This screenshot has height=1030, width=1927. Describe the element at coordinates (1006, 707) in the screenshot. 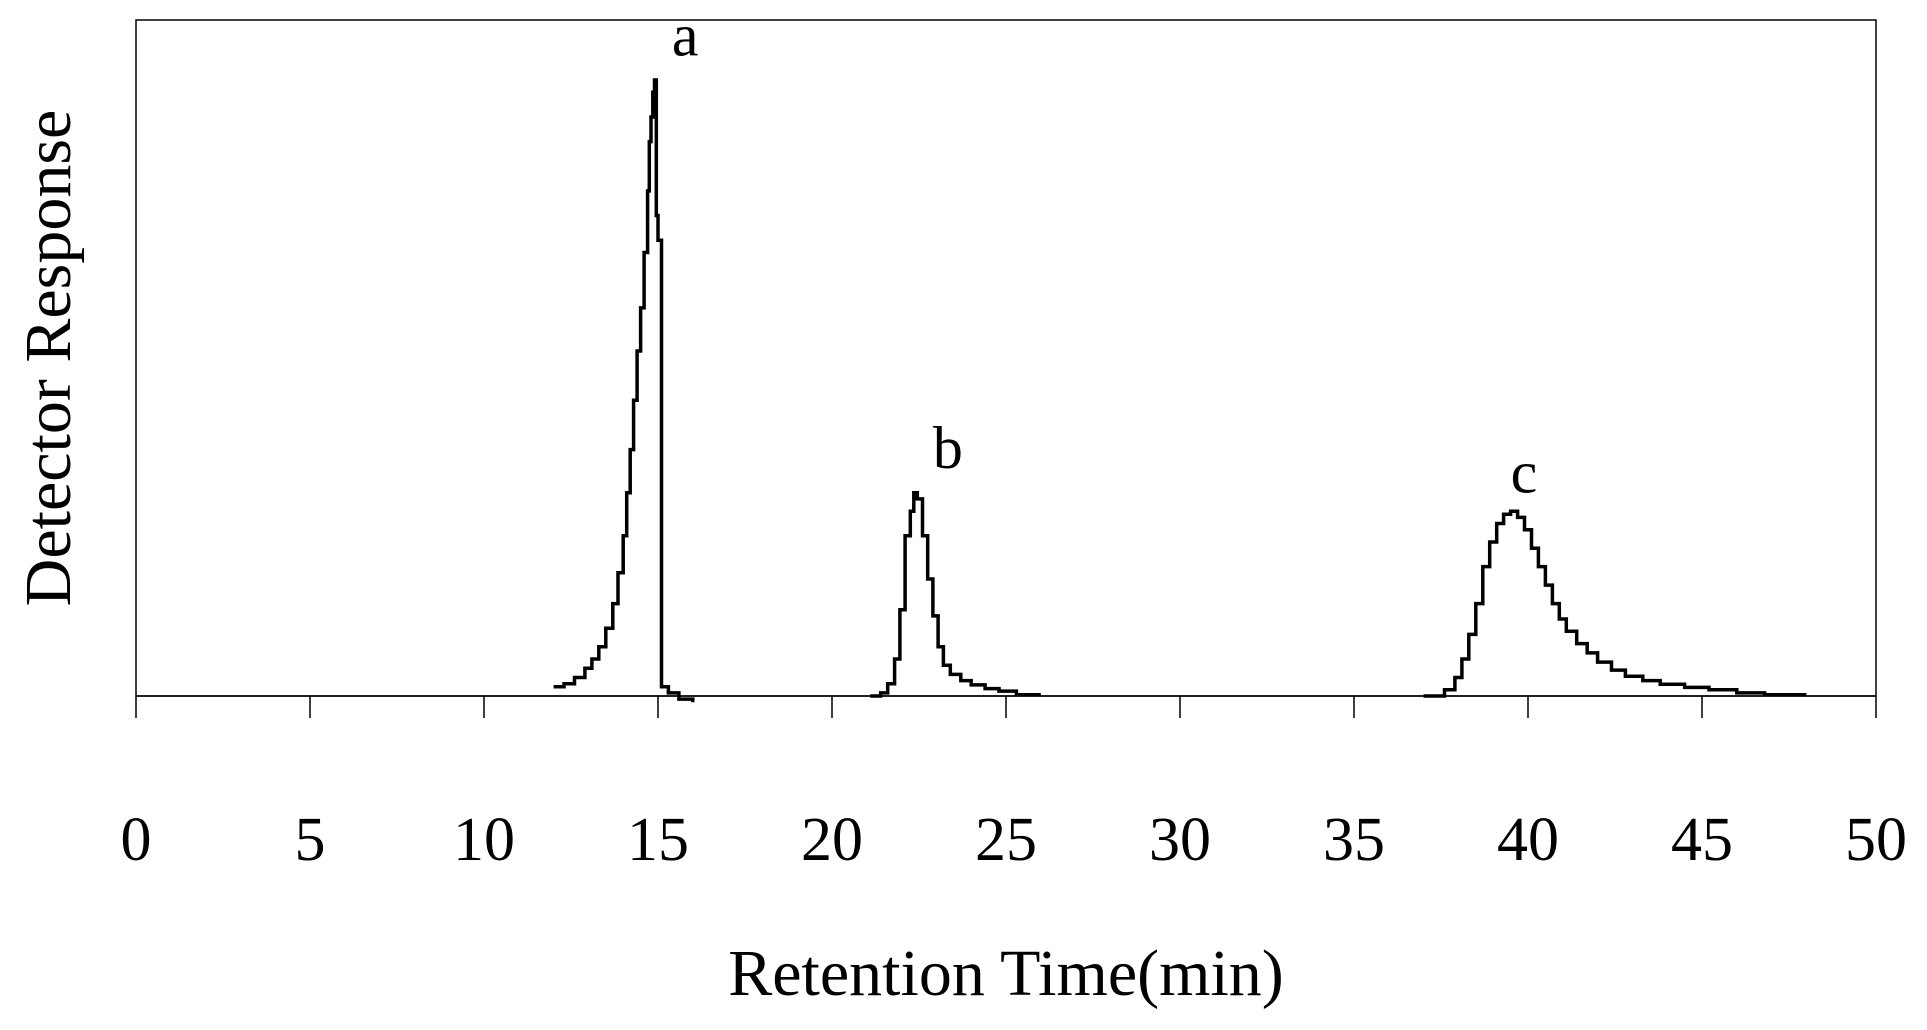

I see `x-axis-ticks` at that location.